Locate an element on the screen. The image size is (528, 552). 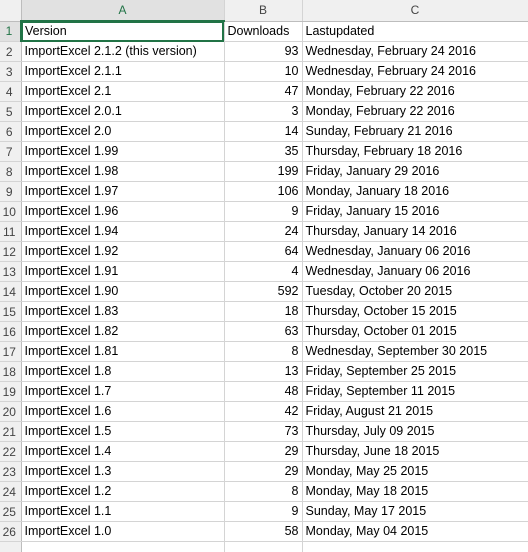
cell-downloads: 24 is located at coordinates (263, 231).